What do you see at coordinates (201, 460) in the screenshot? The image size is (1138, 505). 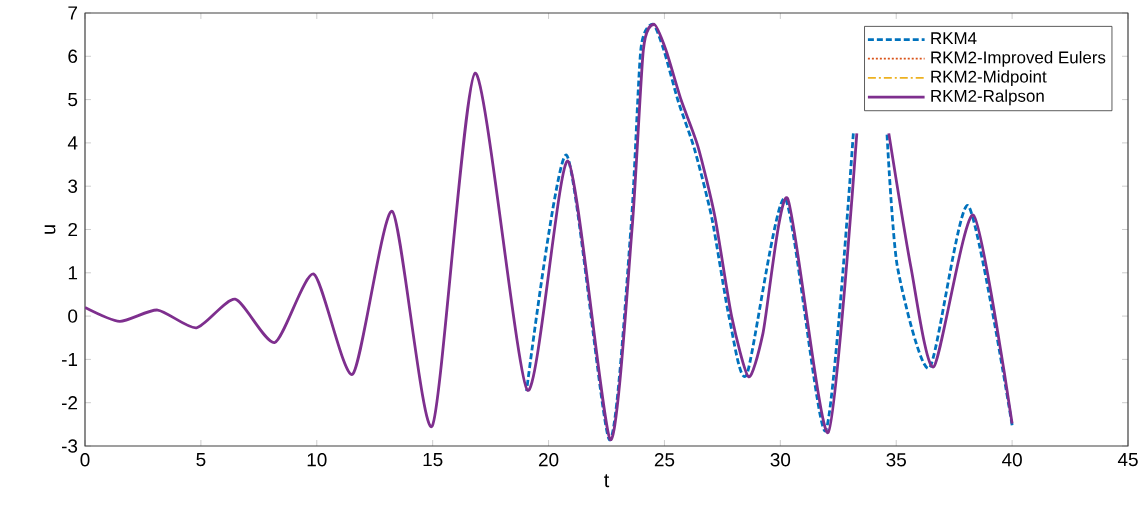 I see `x-tick-label: 5` at bounding box center [201, 460].